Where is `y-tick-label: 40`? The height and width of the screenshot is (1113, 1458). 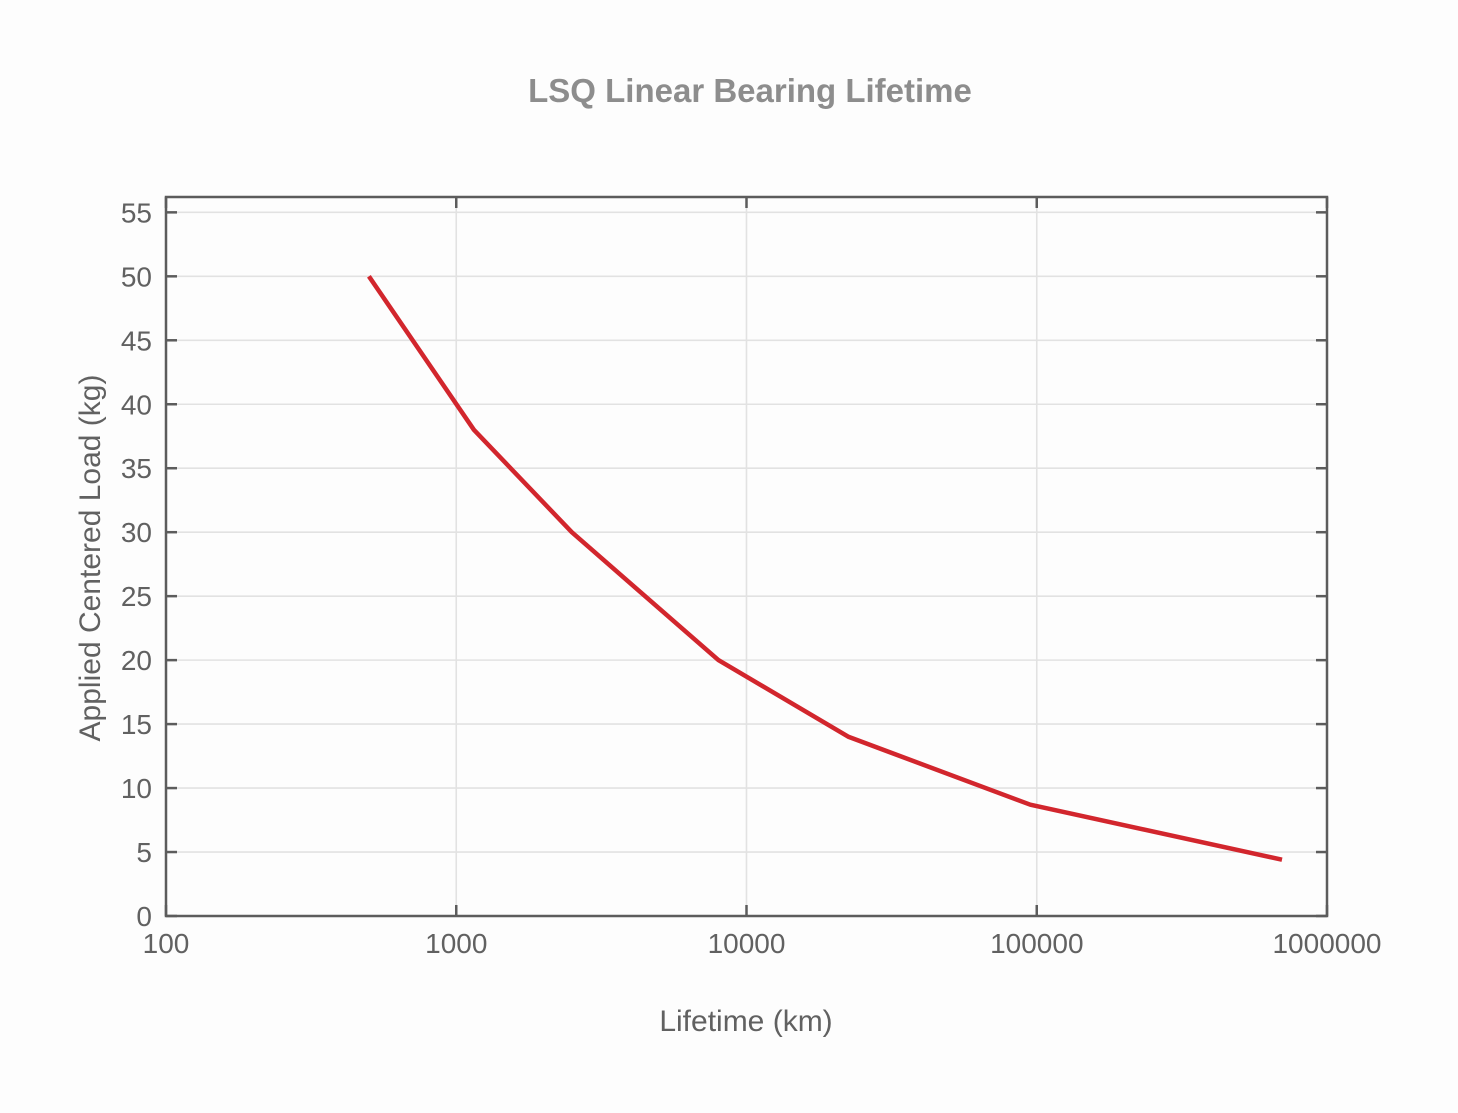
y-tick-label: 40 is located at coordinates (136, 404).